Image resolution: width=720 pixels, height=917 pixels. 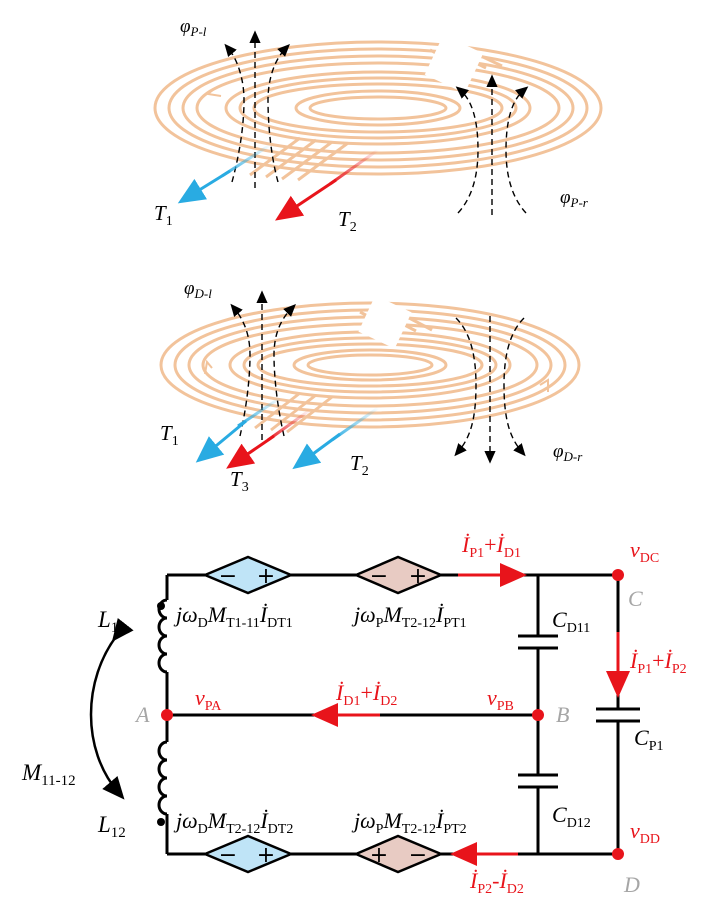 I want to click on flux-label-P-r: φP-r, so click(x=574, y=198).